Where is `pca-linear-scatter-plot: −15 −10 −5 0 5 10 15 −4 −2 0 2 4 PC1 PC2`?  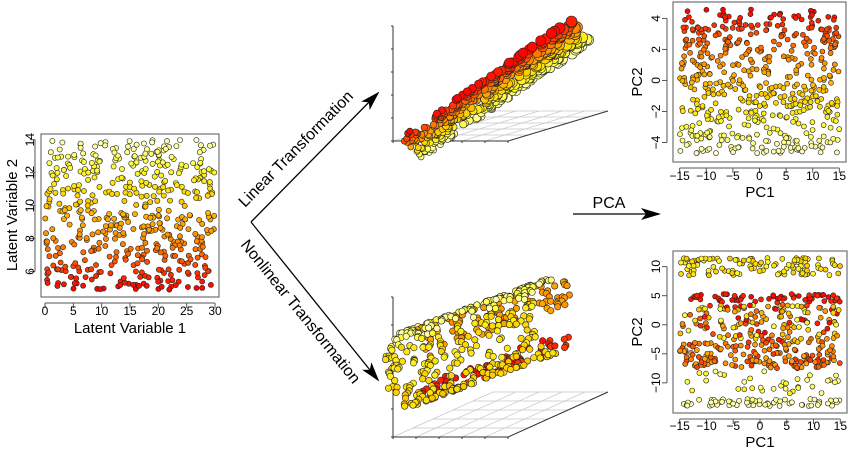
pca-linear-scatter-plot: −15 −10 −5 0 5 10 15 −4 −2 0 2 4 PC1 PC2 is located at coordinates (738, 101).